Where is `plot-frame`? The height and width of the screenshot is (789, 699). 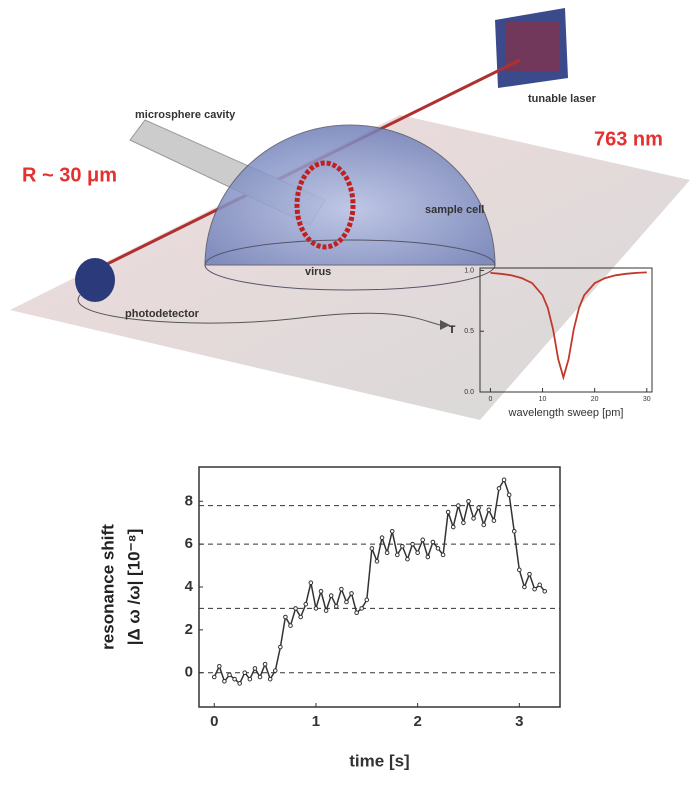
plot-frame is located at coordinates (566, 330).